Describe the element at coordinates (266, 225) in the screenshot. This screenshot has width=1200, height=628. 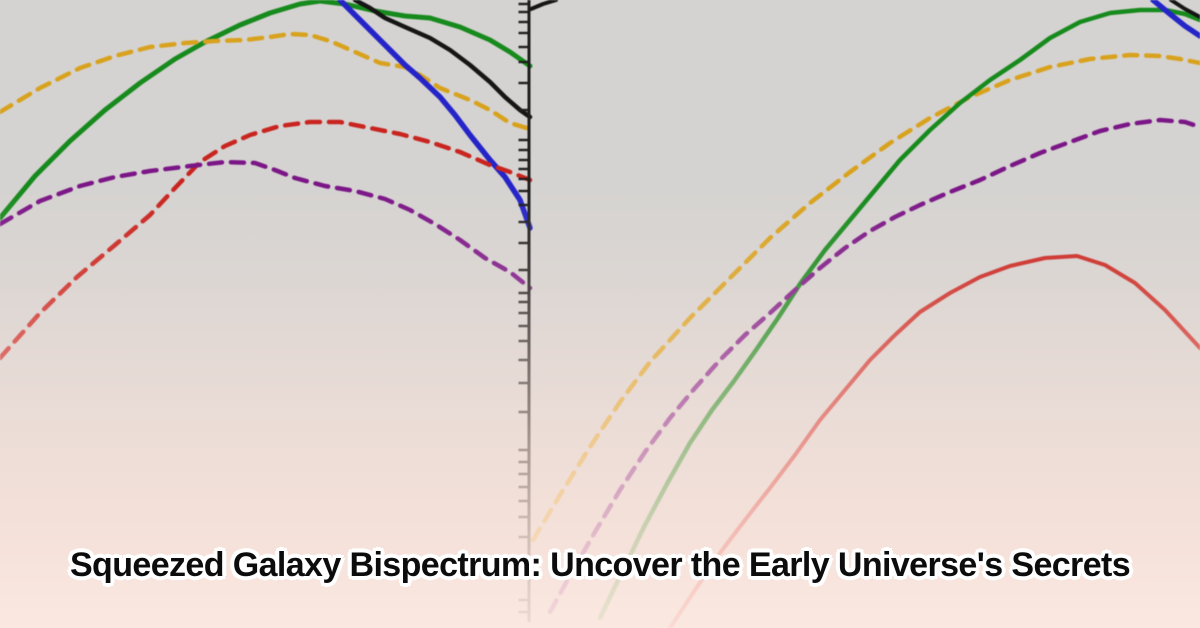
I see `curve-left-purple-dashed` at that location.